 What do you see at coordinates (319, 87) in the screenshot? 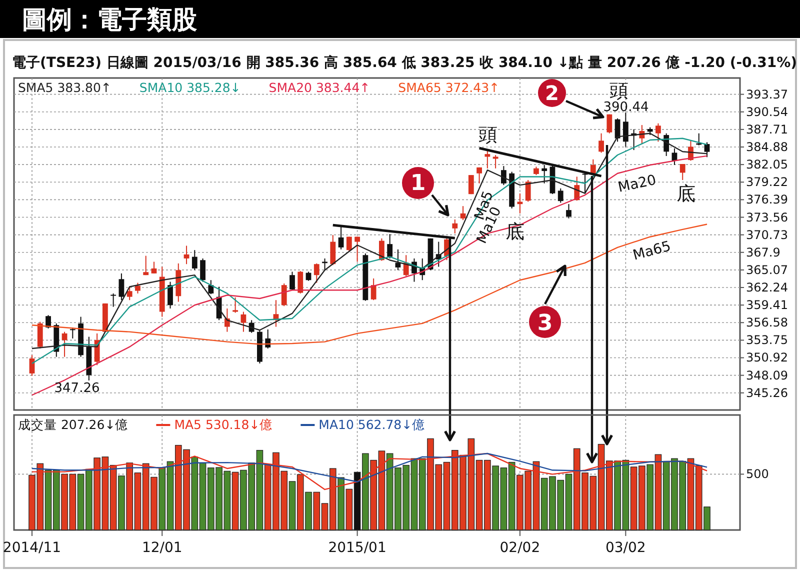
I see `text: SMA20 383.44↑` at bounding box center [319, 87].